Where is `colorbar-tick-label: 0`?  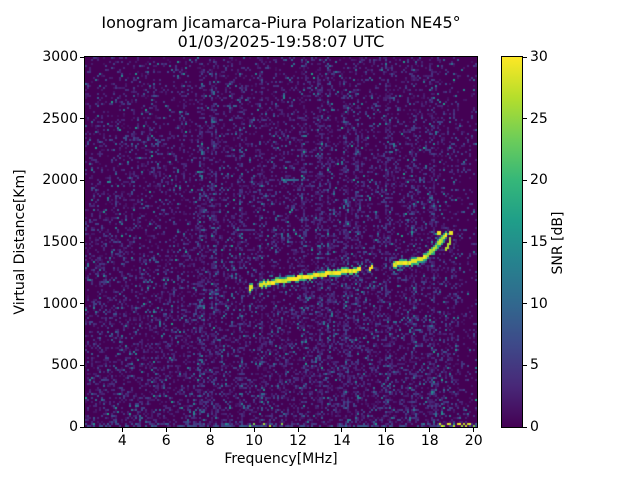
colorbar-tick-label: 0 is located at coordinates (534, 427).